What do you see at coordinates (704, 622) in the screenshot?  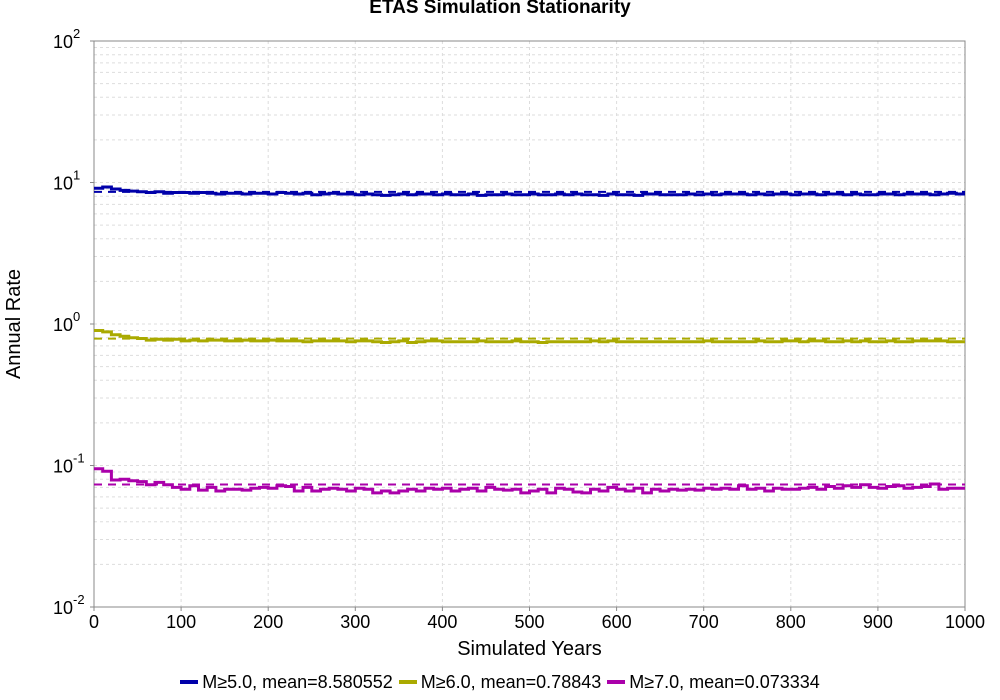 I see `x-tick-label: 700` at bounding box center [704, 622].